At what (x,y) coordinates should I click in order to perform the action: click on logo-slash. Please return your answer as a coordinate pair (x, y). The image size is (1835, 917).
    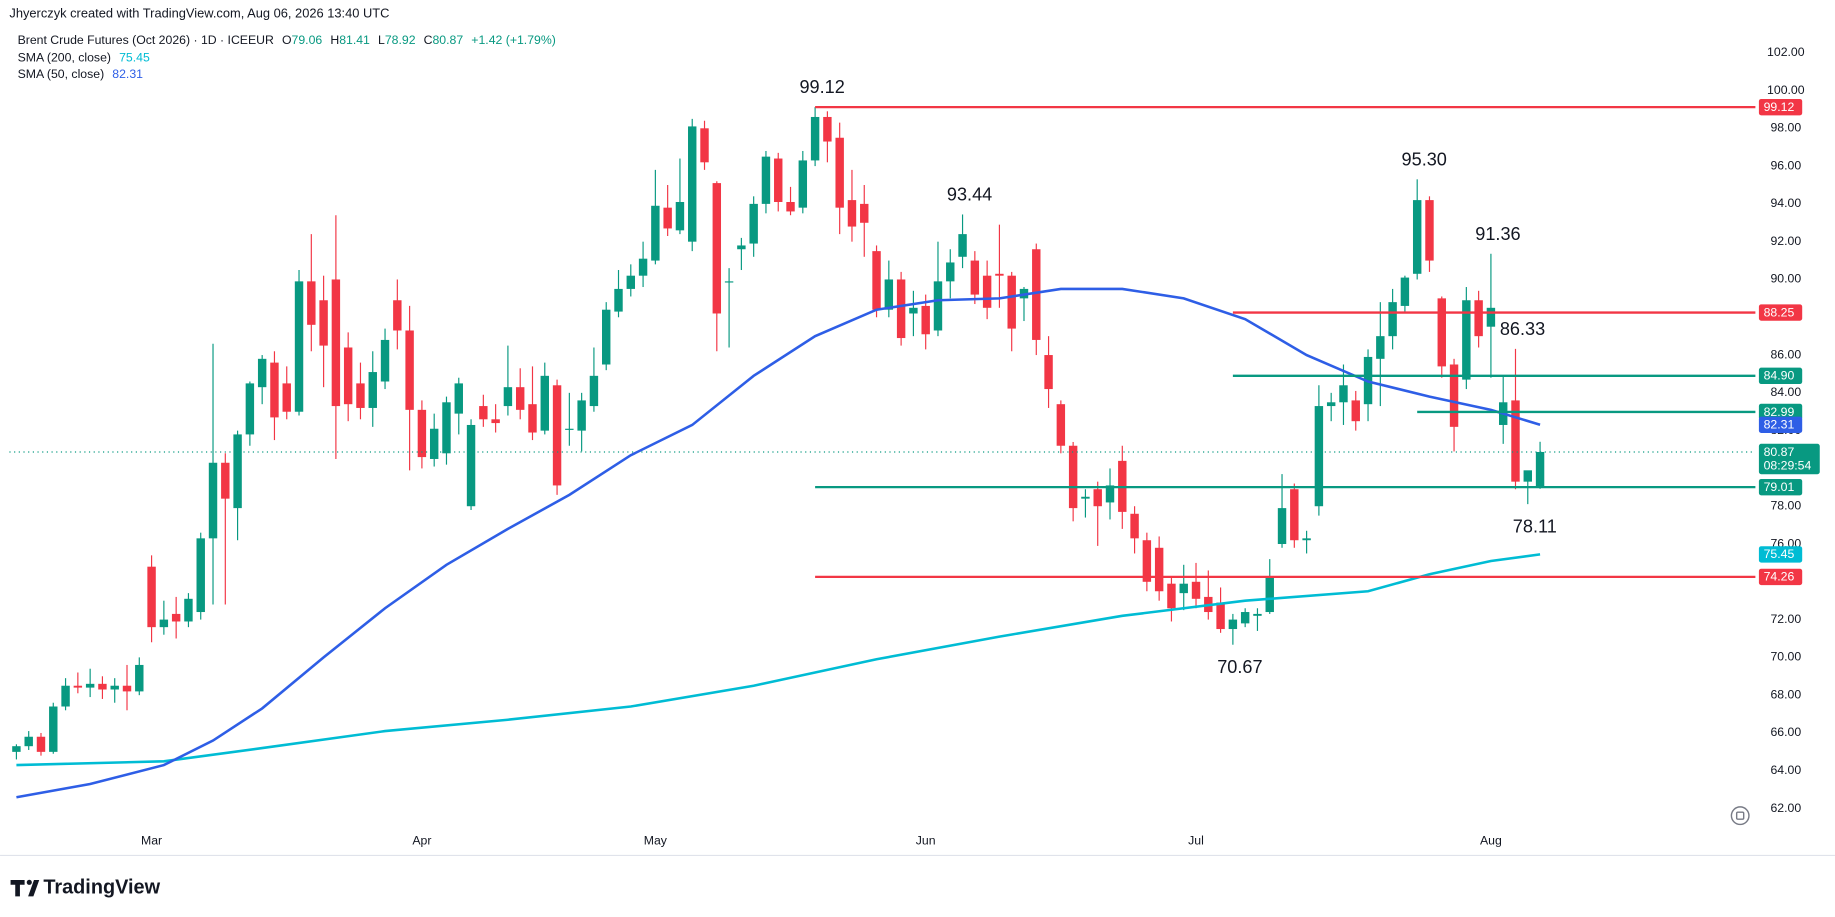
    Looking at the image, I should click on (34, 888).